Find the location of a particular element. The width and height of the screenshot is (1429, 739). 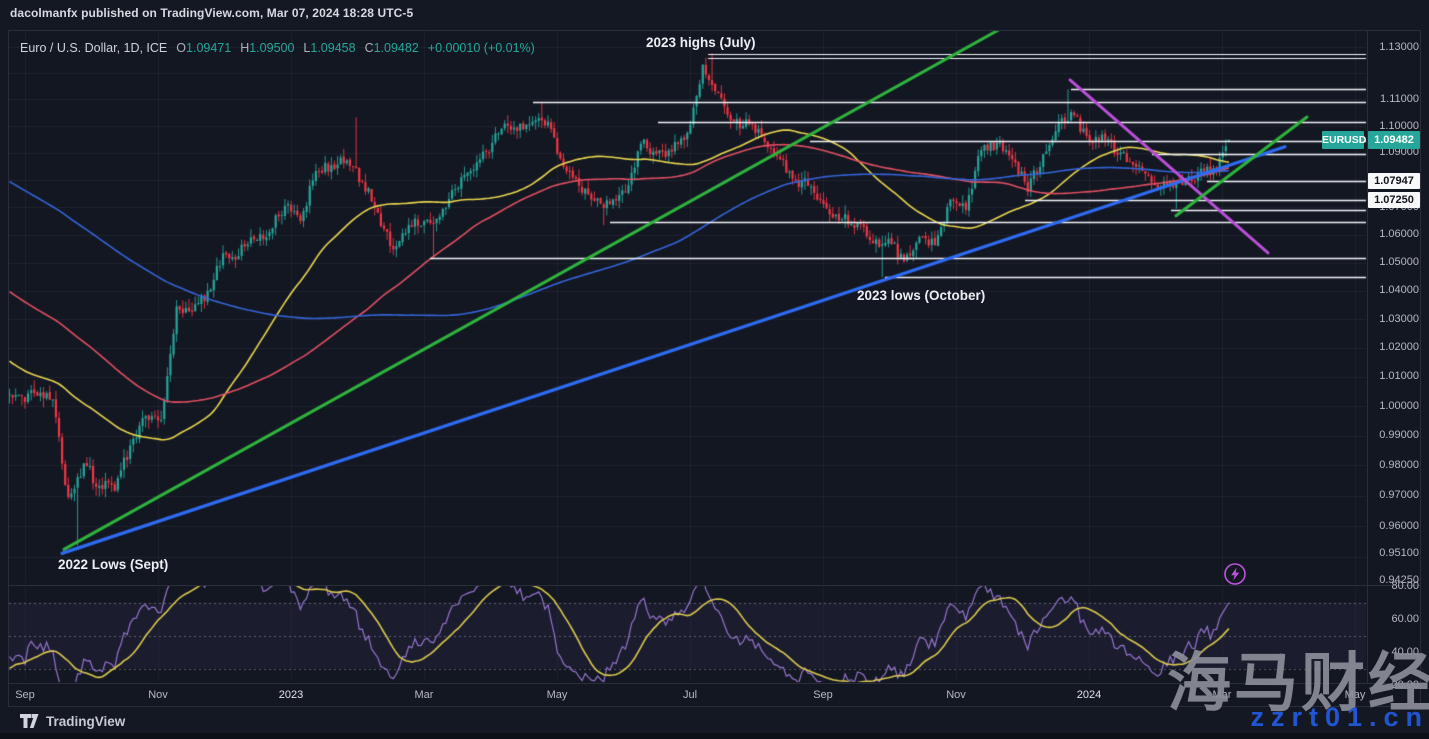

price-axis-divider is located at coordinates (1367, 357).